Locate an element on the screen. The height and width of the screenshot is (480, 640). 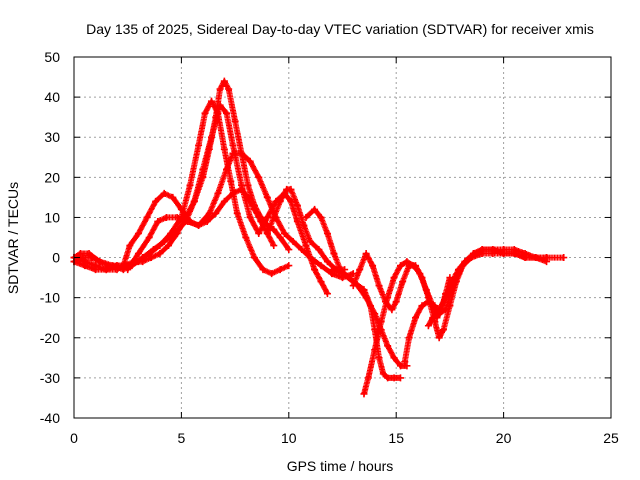
y-tick-label: 10 is located at coordinates (52, 217).